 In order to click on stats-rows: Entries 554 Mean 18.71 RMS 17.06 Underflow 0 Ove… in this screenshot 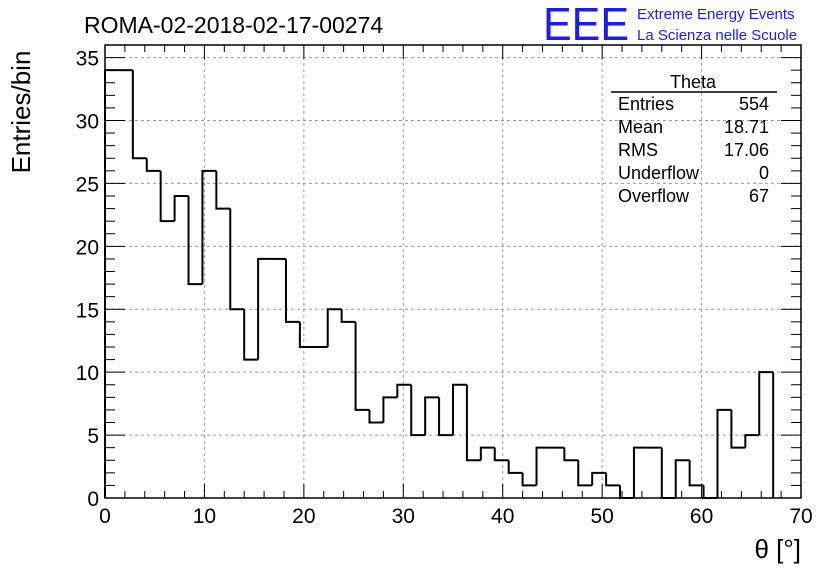, I will do `click(693, 150)`.